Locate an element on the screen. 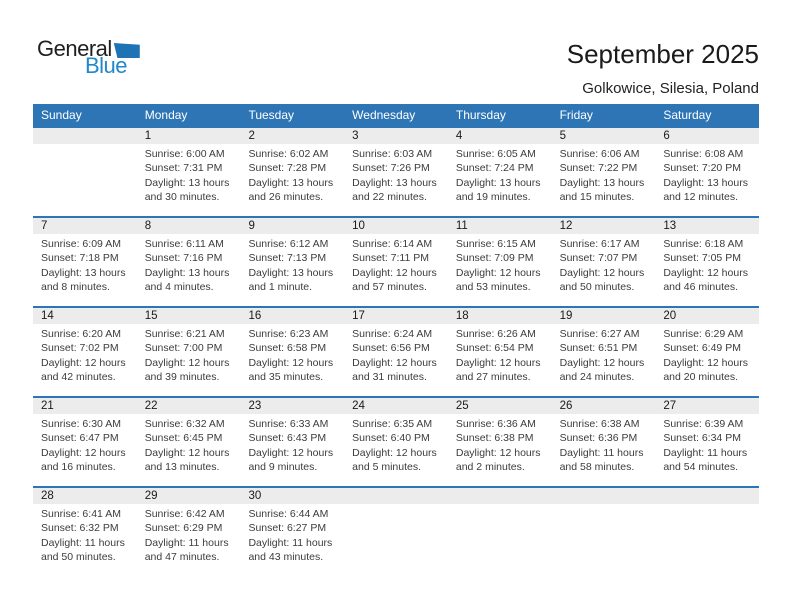 This screenshot has width=792, height=612. day-number: 6 is located at coordinates (666, 136).